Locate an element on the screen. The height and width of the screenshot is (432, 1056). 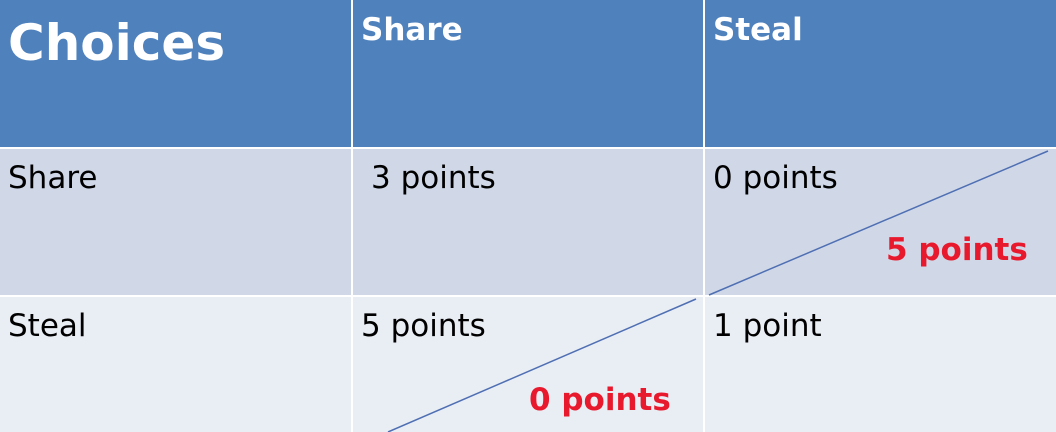
cell-steal-steal is located at coordinates (880, 364).